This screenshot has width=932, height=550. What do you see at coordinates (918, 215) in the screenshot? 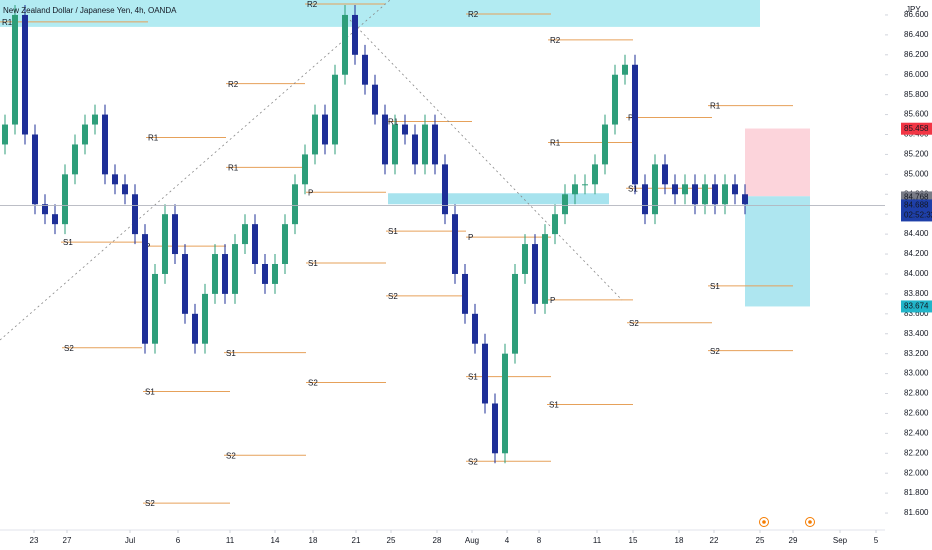
I see `price-countdown: 02:52:32` at bounding box center [918, 215].